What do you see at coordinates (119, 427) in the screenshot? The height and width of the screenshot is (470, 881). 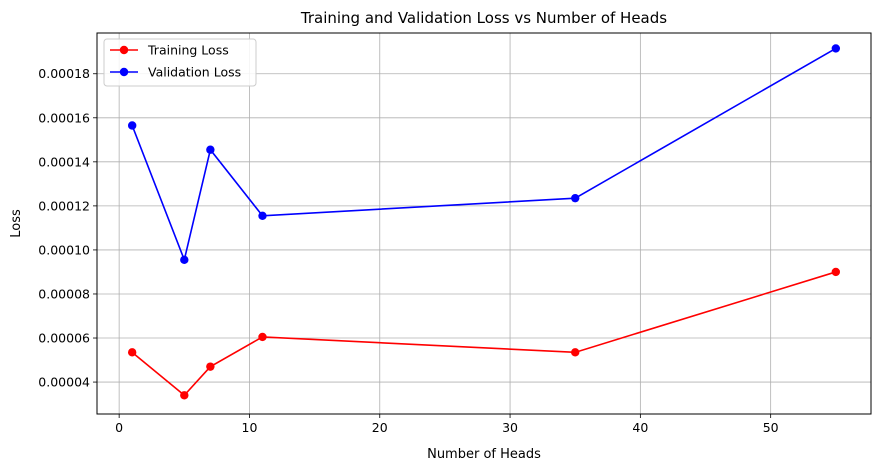 I see `x-tick-label: 0` at bounding box center [119, 427].